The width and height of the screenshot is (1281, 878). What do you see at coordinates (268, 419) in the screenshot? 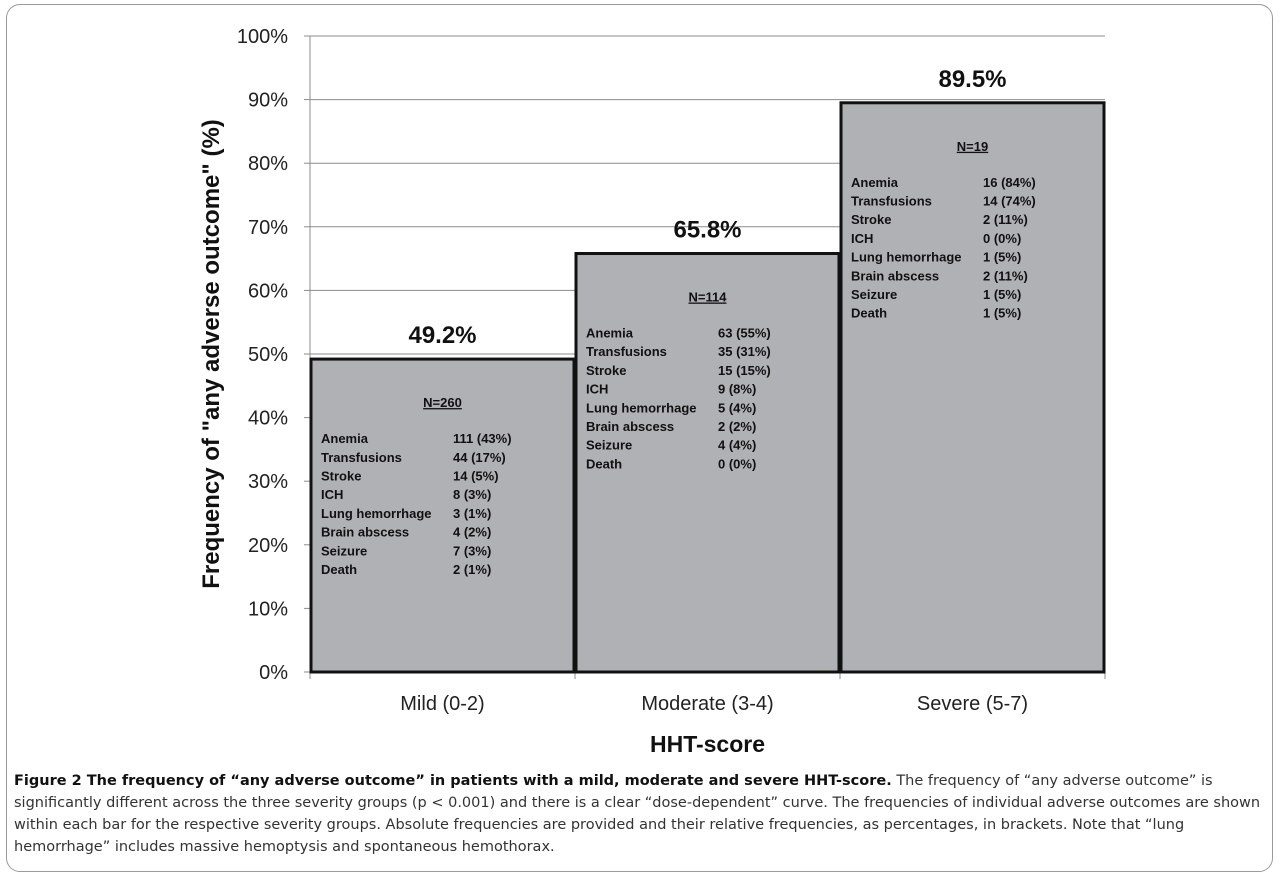
I see `y-tick-label: 40%` at bounding box center [268, 419].